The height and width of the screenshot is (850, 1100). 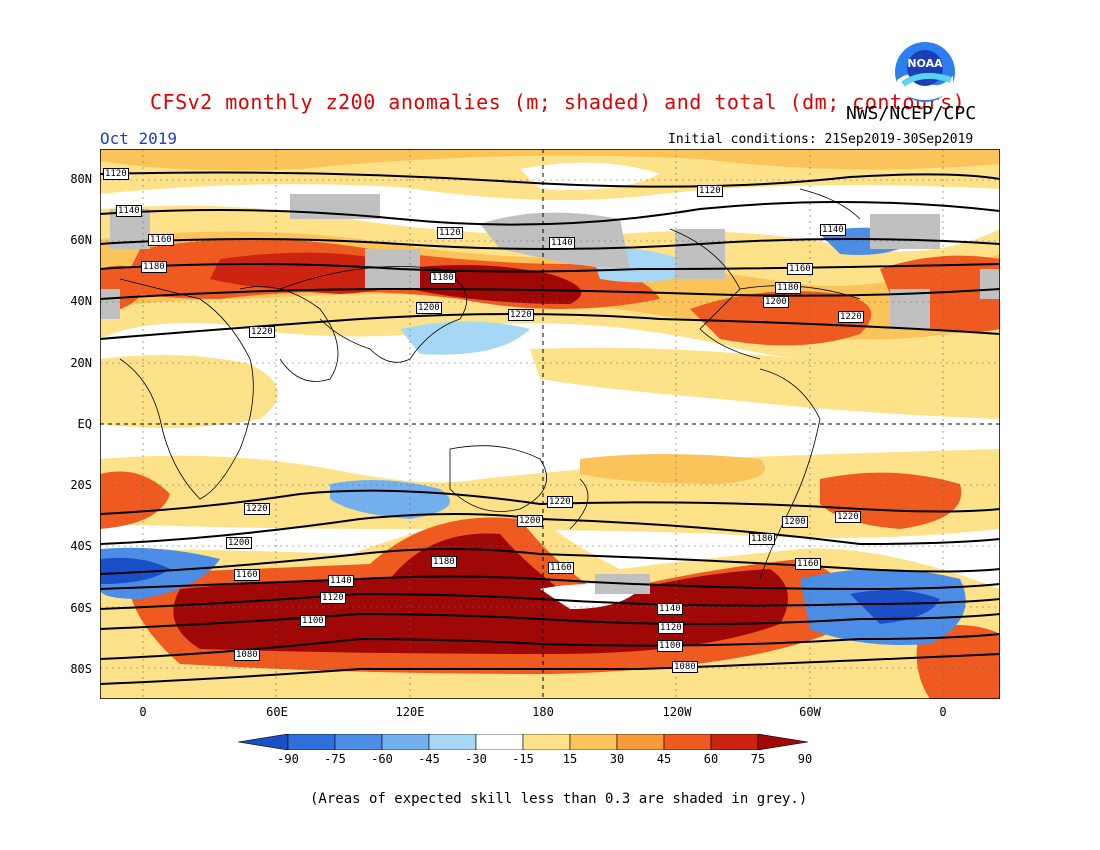 I want to click on colorbar-tick: -15, so click(x=523, y=759).